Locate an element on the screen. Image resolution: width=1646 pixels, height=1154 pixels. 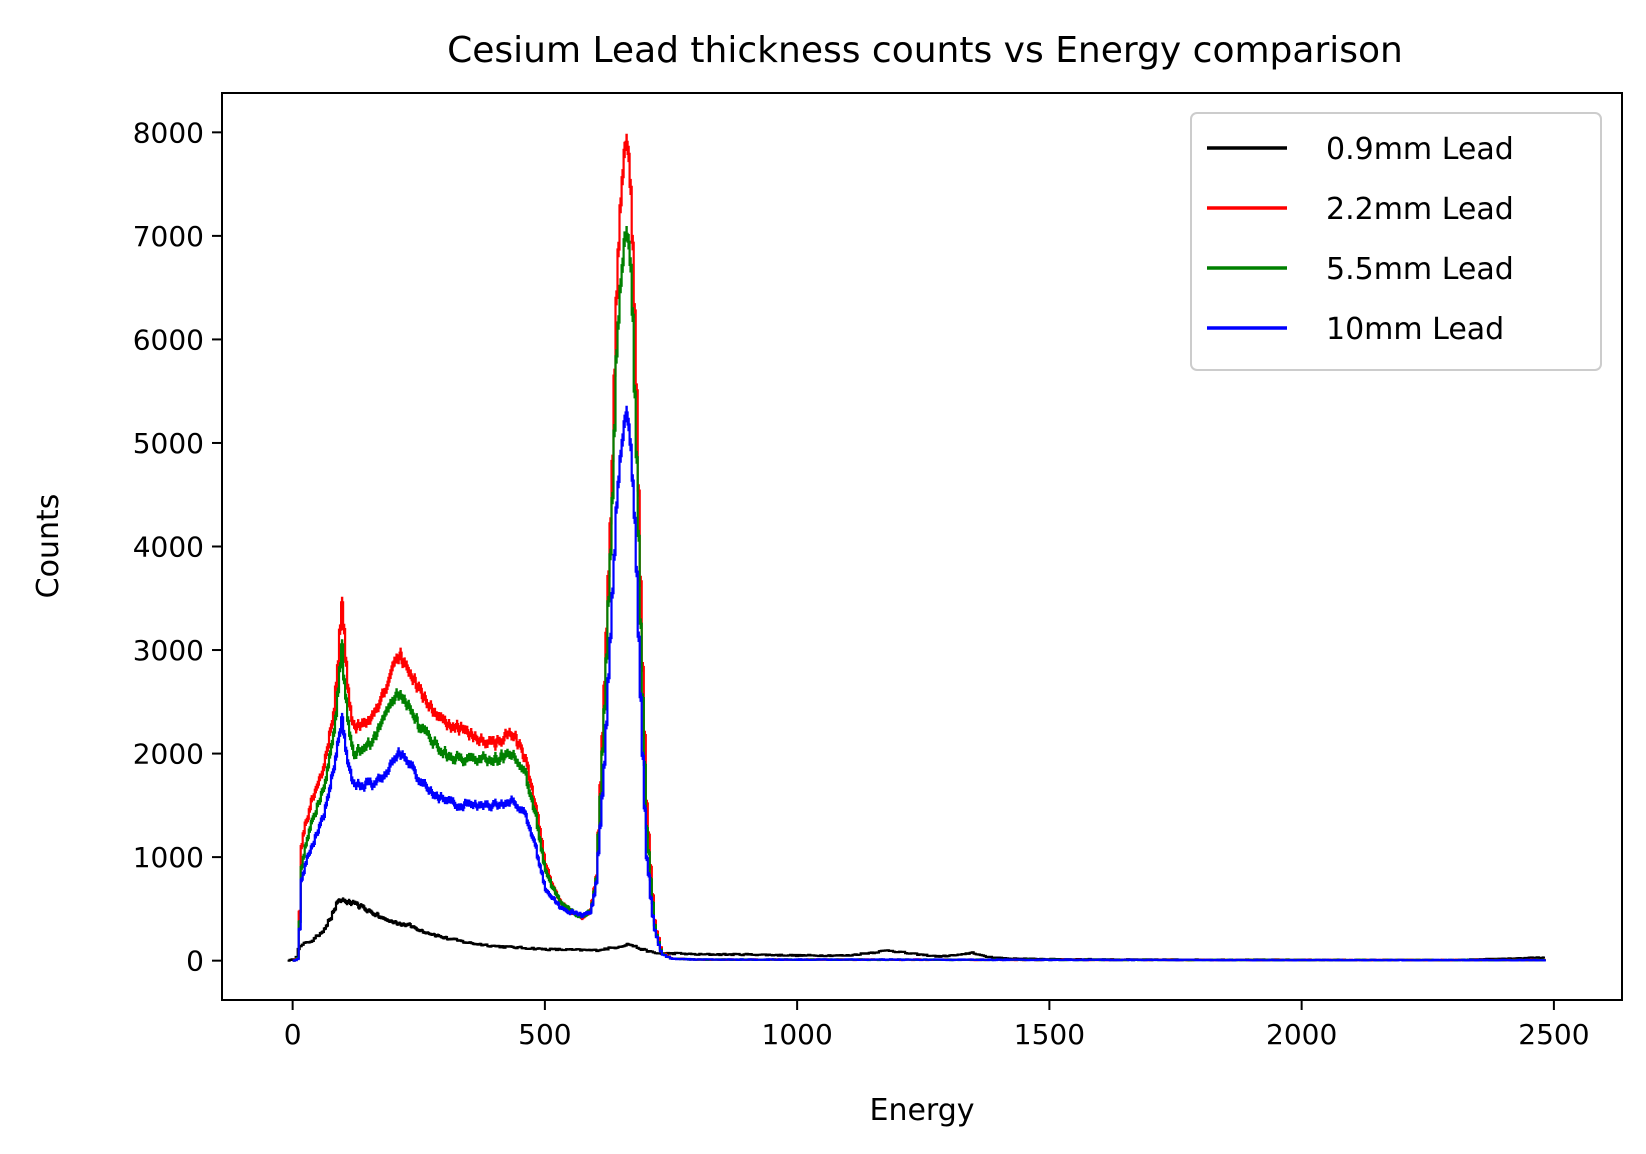
legend-label: 10mm Lead is located at coordinates (1415, 329).